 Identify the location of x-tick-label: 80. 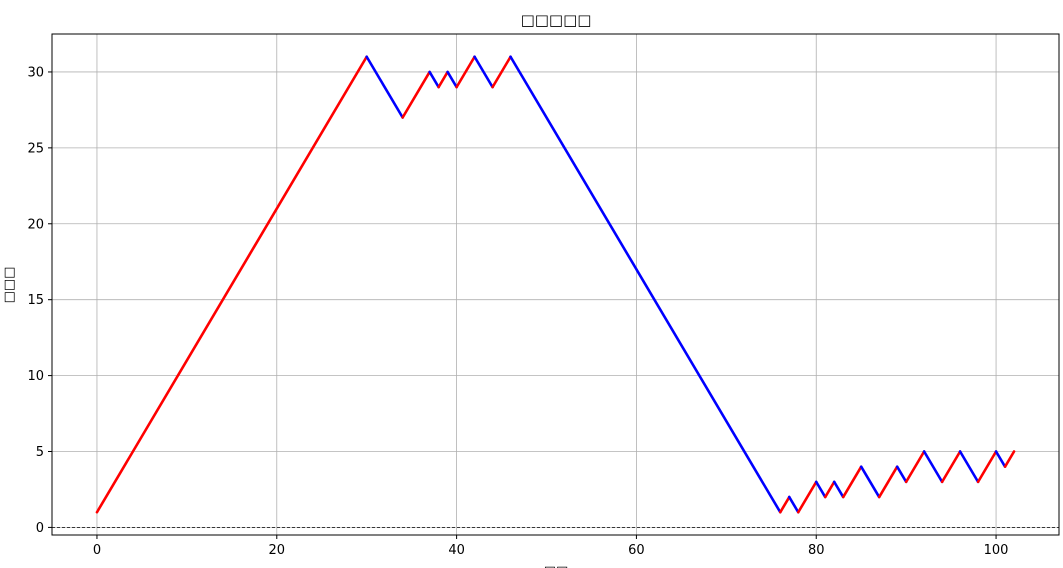
(816, 550).